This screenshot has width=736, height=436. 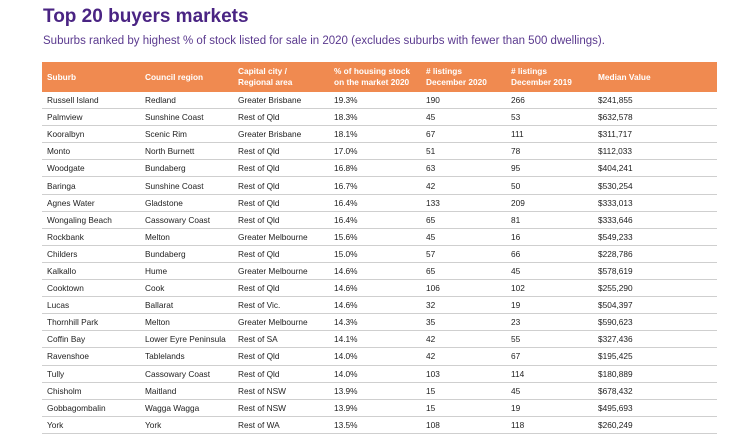 What do you see at coordinates (186, 425) in the screenshot?
I see `table-cell: York` at bounding box center [186, 425].